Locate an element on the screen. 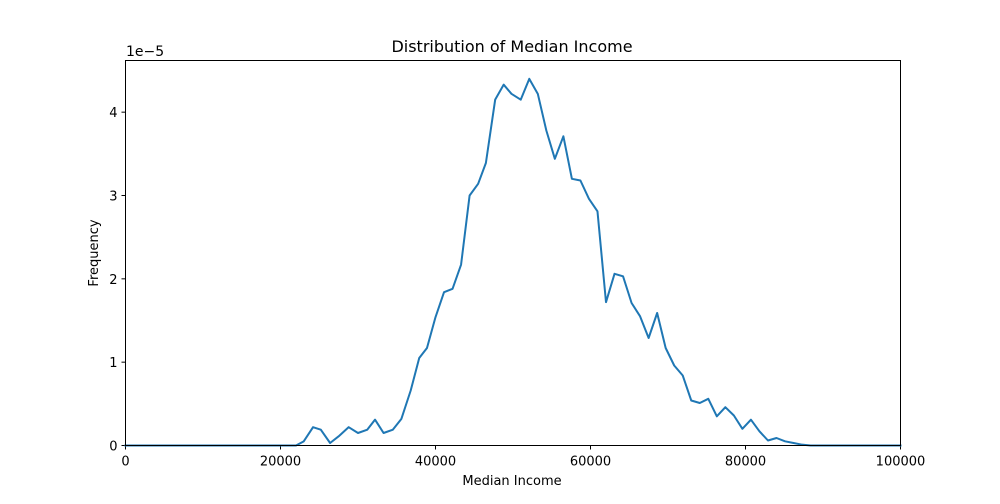  y-tick-label: 4 is located at coordinates (113, 113).